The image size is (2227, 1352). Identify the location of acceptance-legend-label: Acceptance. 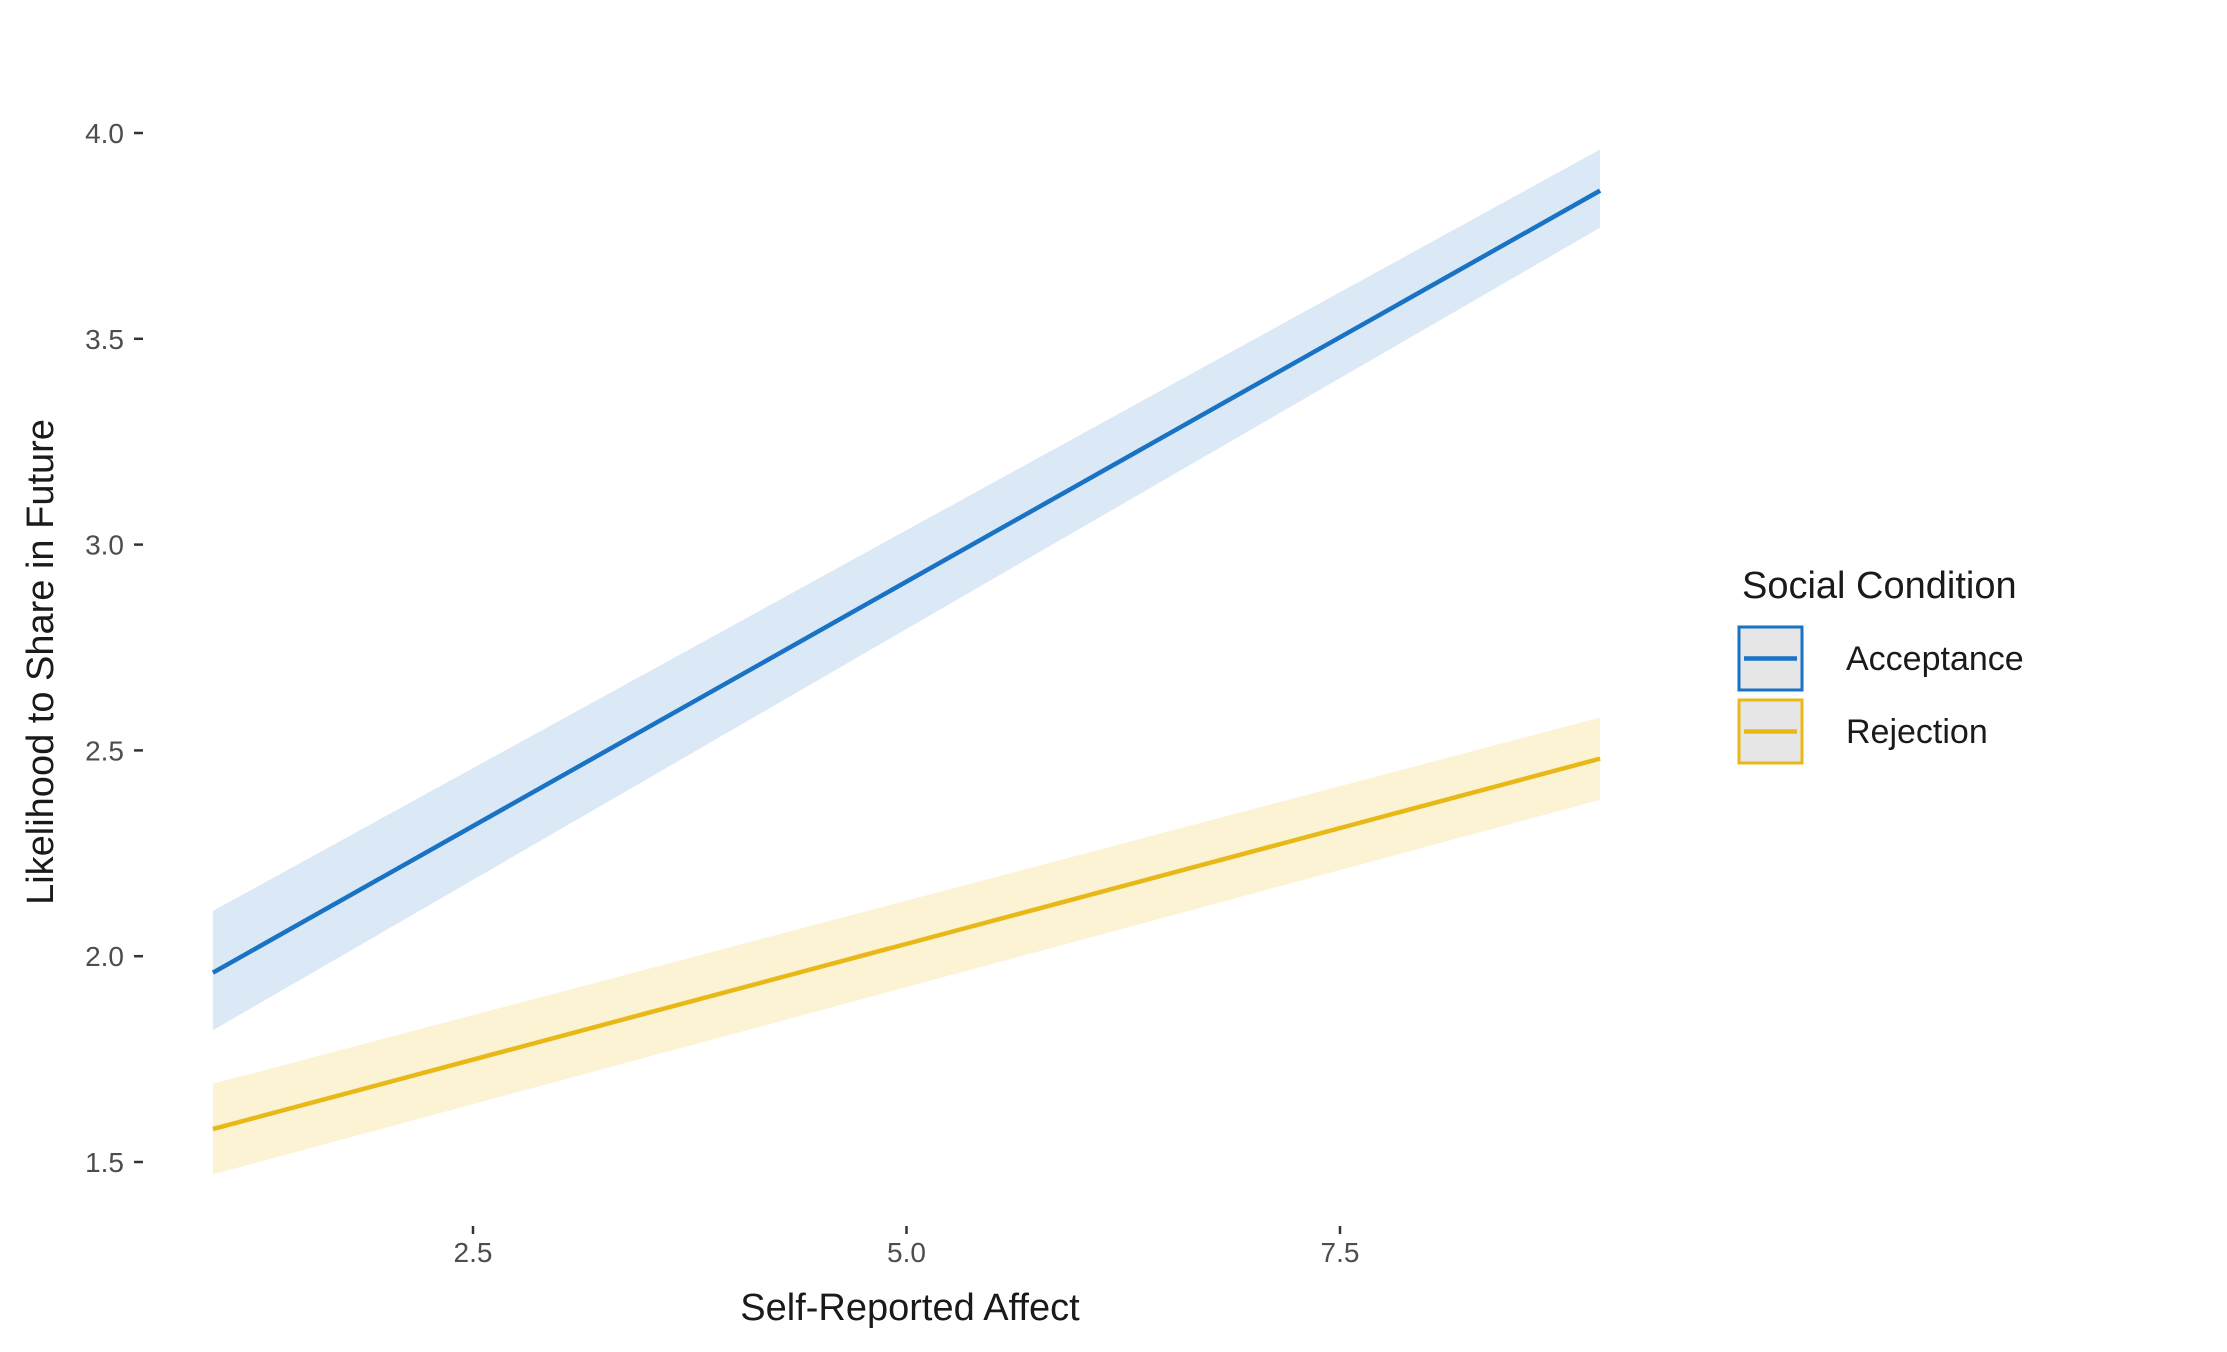
(1935, 659).